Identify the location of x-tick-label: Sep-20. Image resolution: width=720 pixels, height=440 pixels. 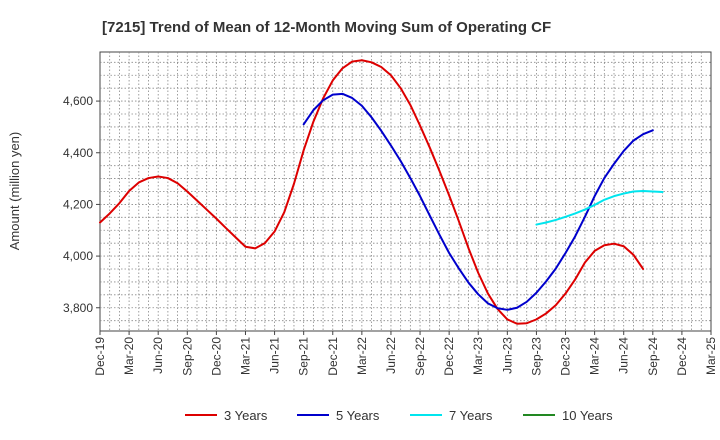
(187, 356).